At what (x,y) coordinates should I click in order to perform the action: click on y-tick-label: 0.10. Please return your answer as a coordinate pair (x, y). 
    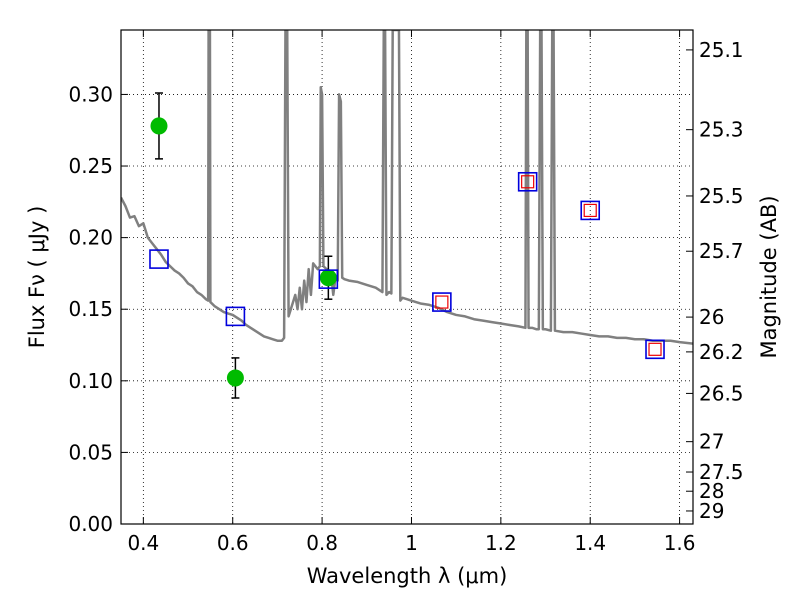
    Looking at the image, I should click on (90, 381).